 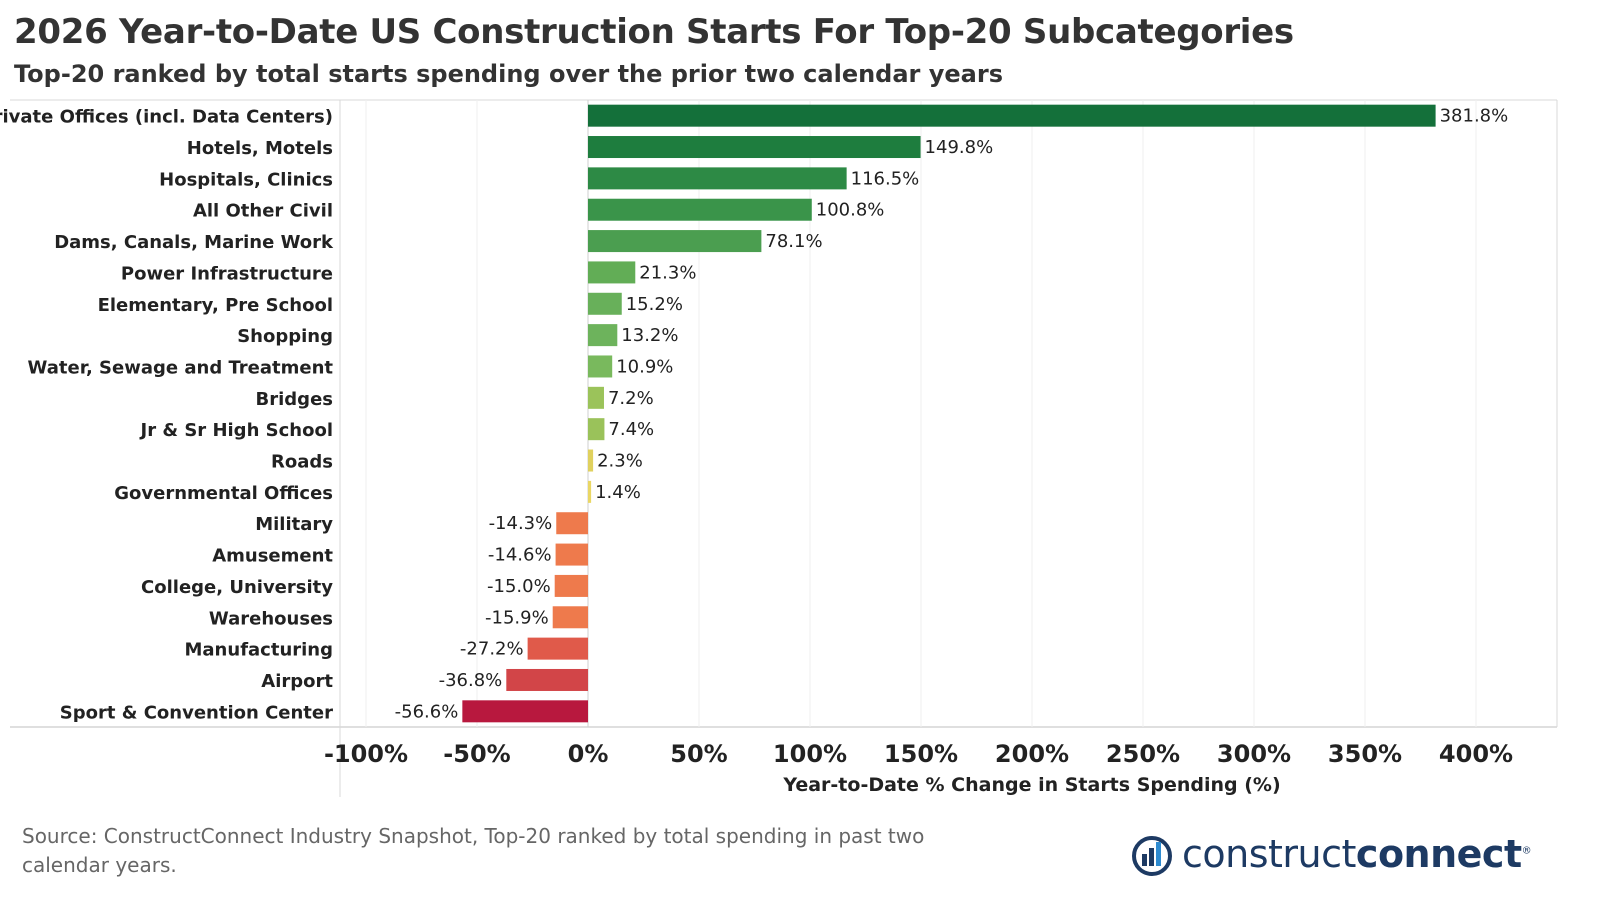 What do you see at coordinates (215, 305) in the screenshot?
I see `category-label: Elementary, Pre School` at bounding box center [215, 305].